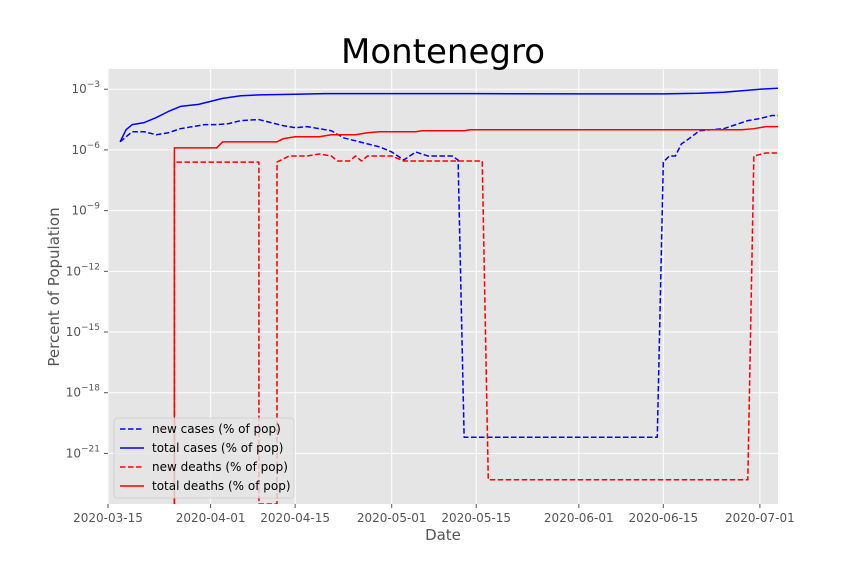 The height and width of the screenshot is (576, 864). I want to click on x-tick-label: 2020-03-15, so click(108, 518).